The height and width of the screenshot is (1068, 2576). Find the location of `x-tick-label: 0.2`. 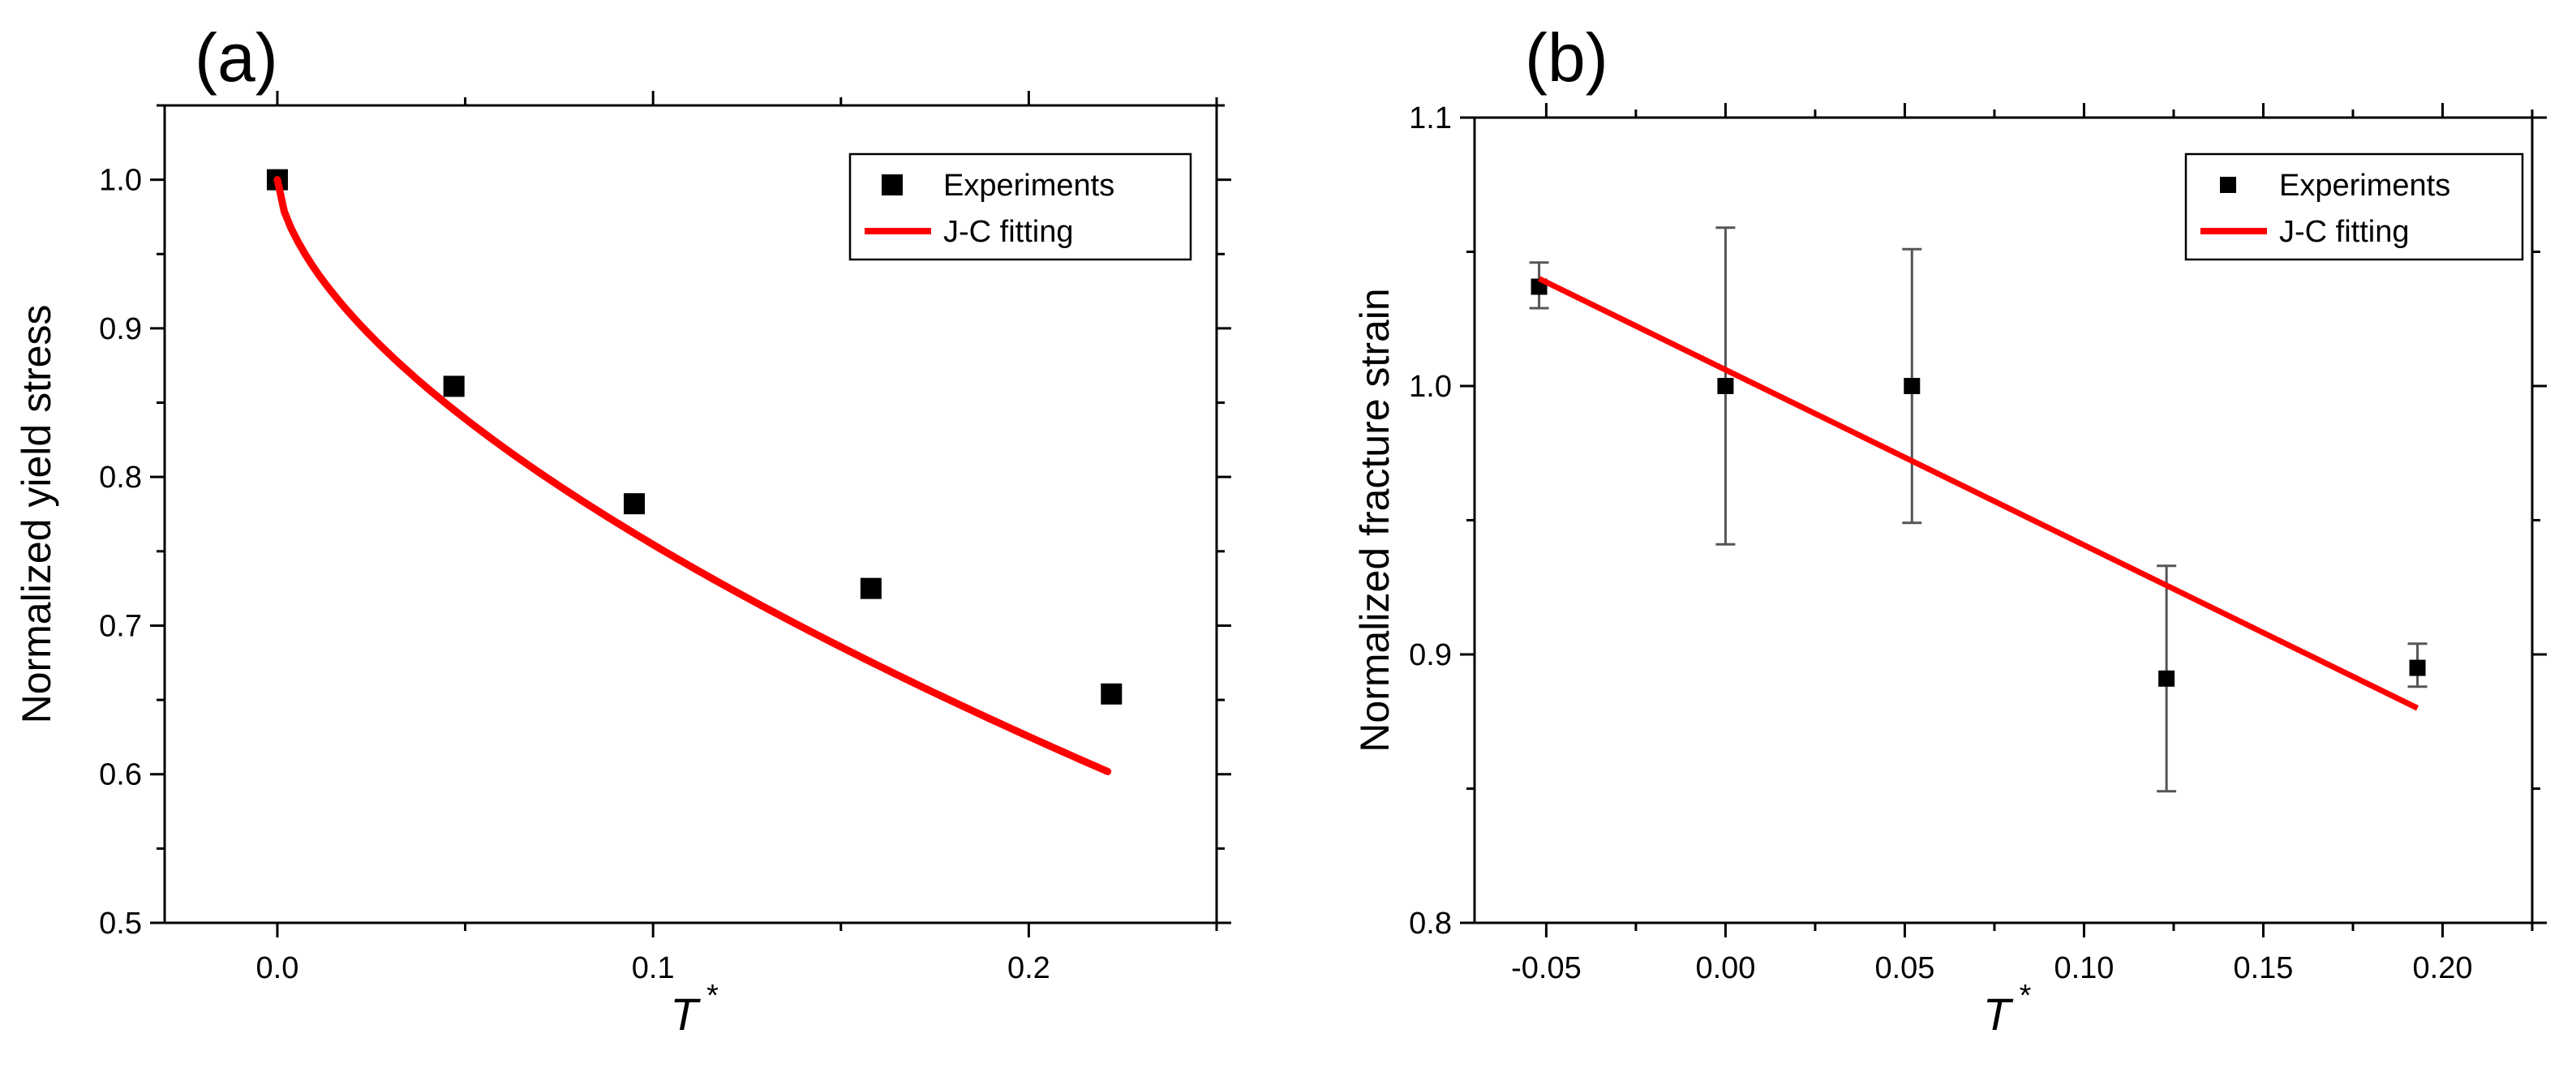

x-tick-label: 0.2 is located at coordinates (1028, 968).